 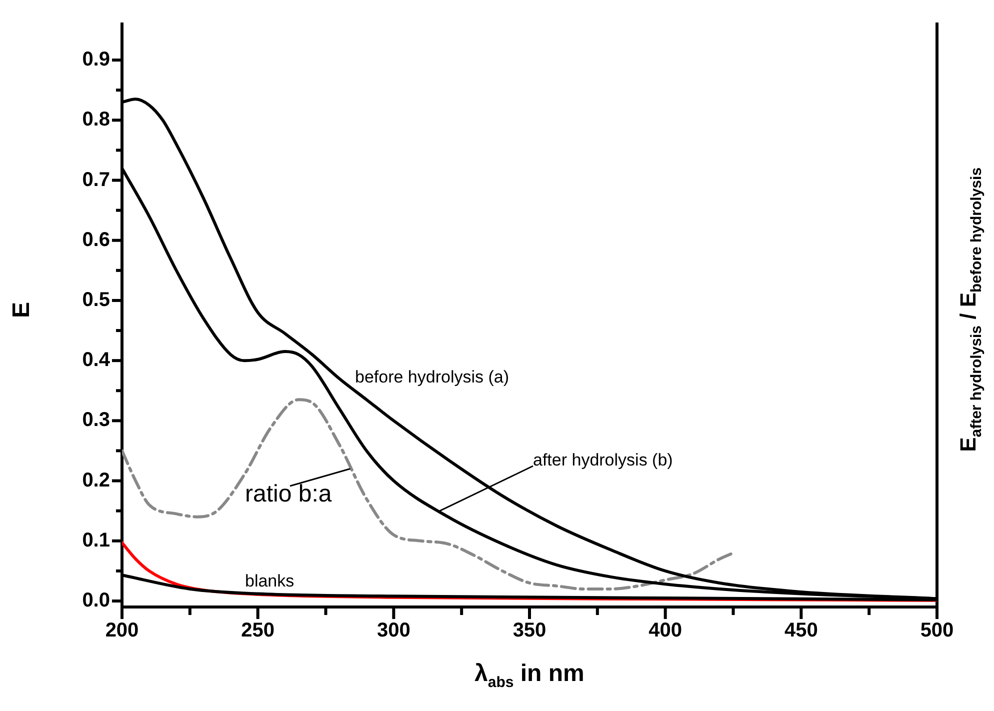 What do you see at coordinates (96, 59) in the screenshot?
I see `y-tick-label: 0.9` at bounding box center [96, 59].